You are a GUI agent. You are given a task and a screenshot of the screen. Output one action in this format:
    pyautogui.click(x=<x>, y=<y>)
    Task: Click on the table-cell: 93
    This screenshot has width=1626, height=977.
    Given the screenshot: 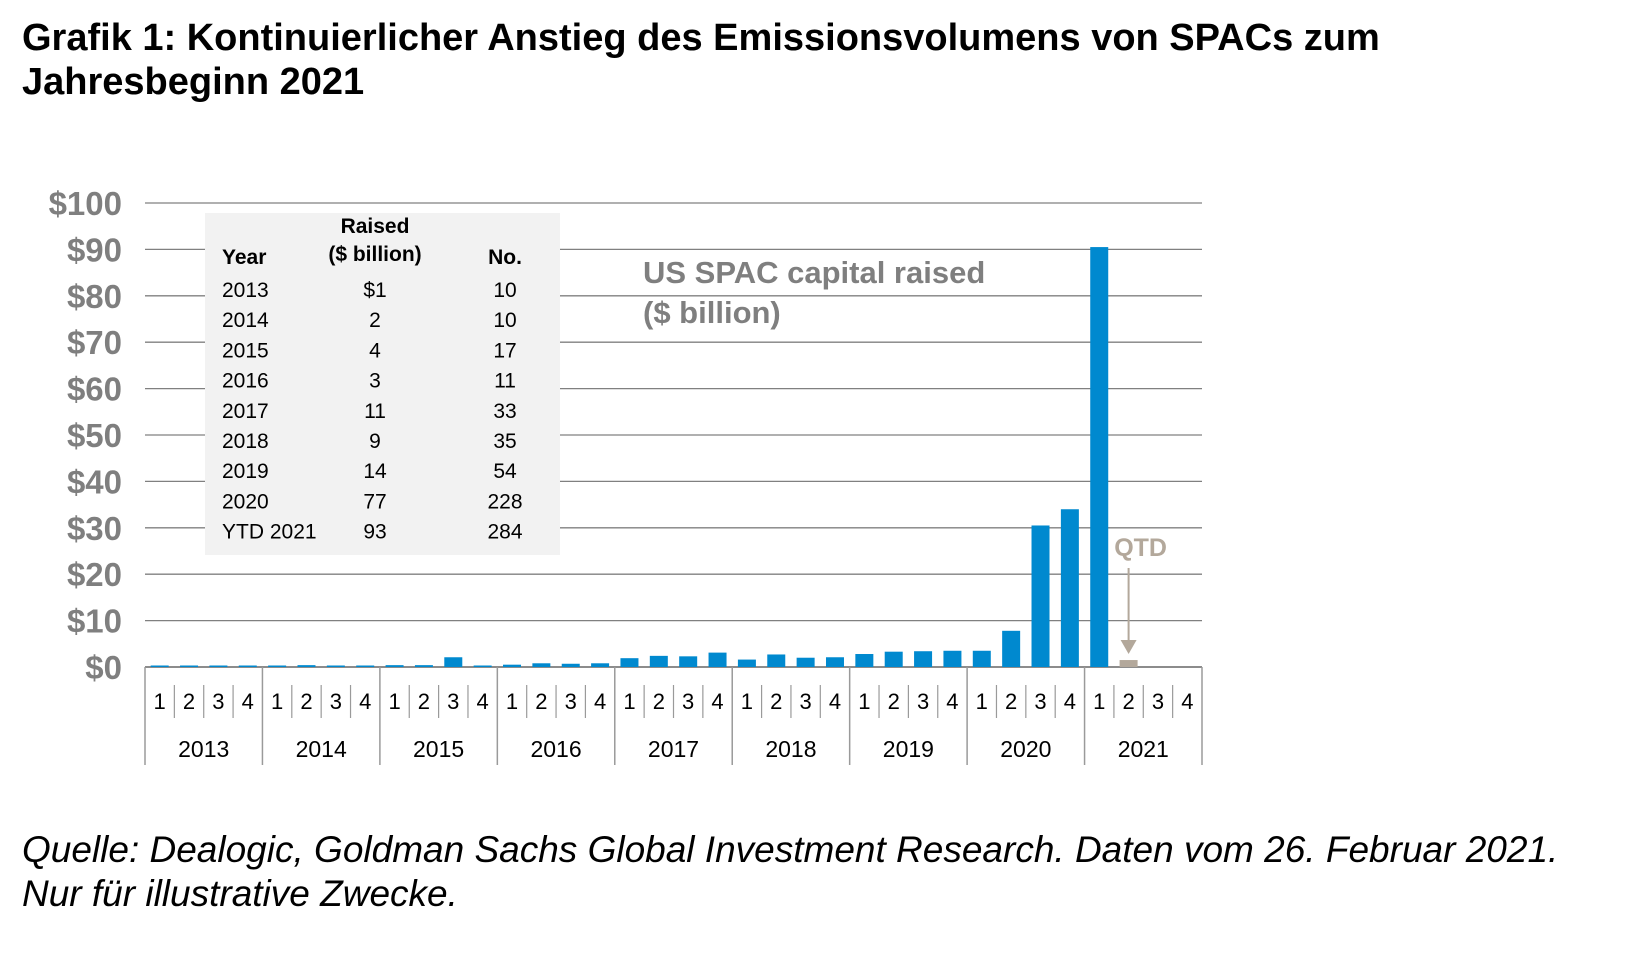 What is the action you would take?
    pyautogui.click(x=374, y=532)
    